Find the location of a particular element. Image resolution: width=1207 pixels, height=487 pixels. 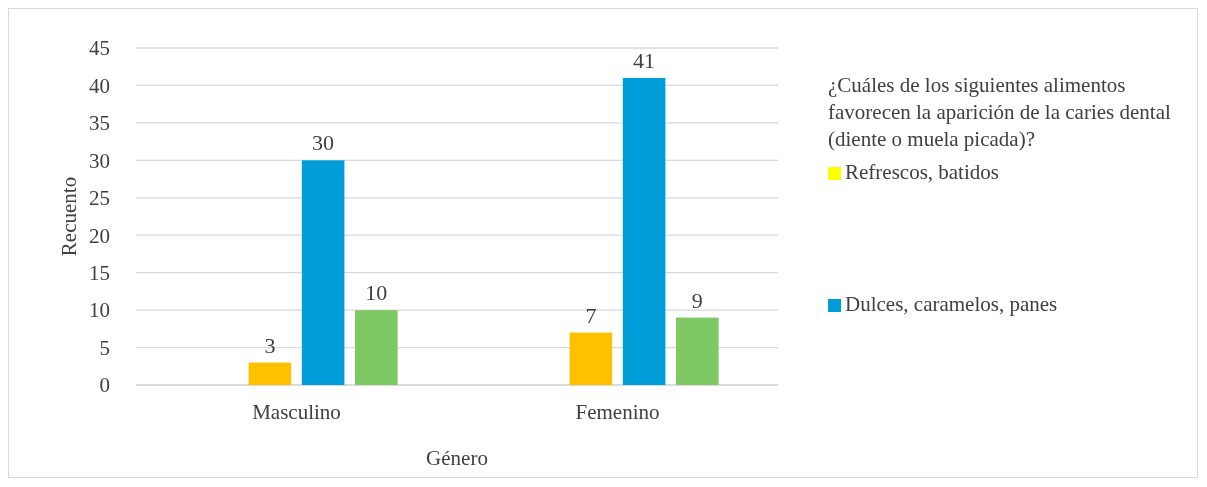

y-tick-label: 0 is located at coordinates (104, 385).